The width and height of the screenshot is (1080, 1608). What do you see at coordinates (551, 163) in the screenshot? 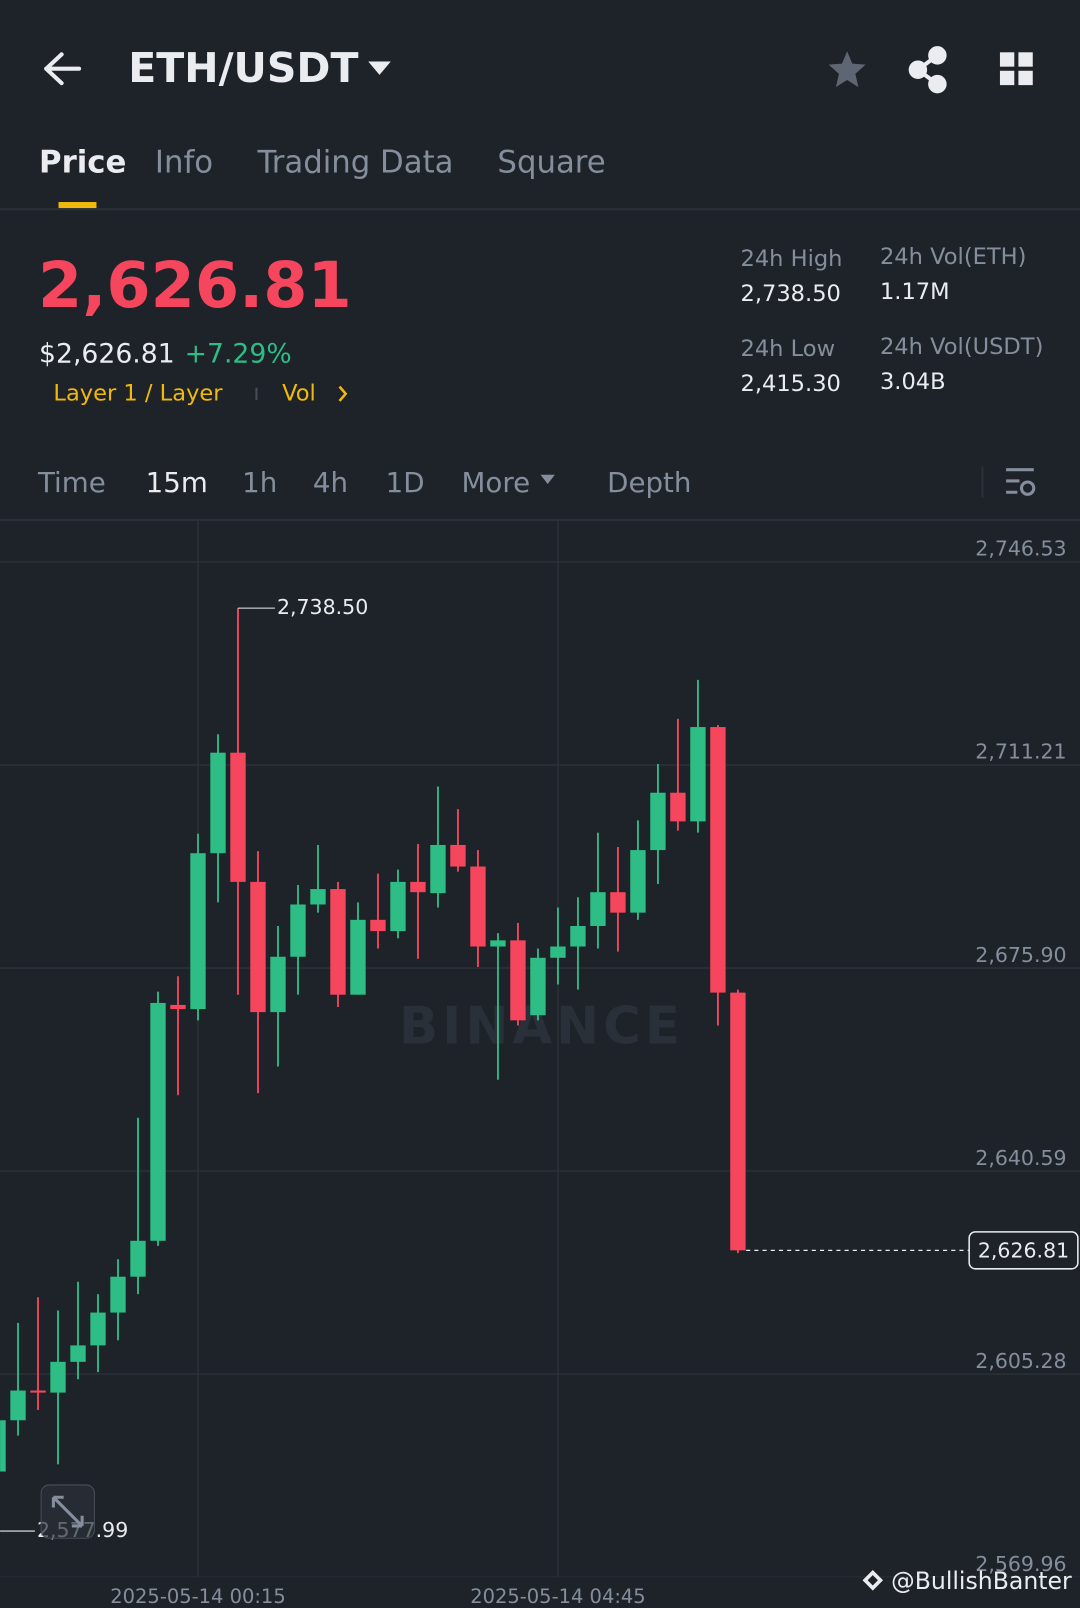
I see `tab: Square` at bounding box center [551, 163].